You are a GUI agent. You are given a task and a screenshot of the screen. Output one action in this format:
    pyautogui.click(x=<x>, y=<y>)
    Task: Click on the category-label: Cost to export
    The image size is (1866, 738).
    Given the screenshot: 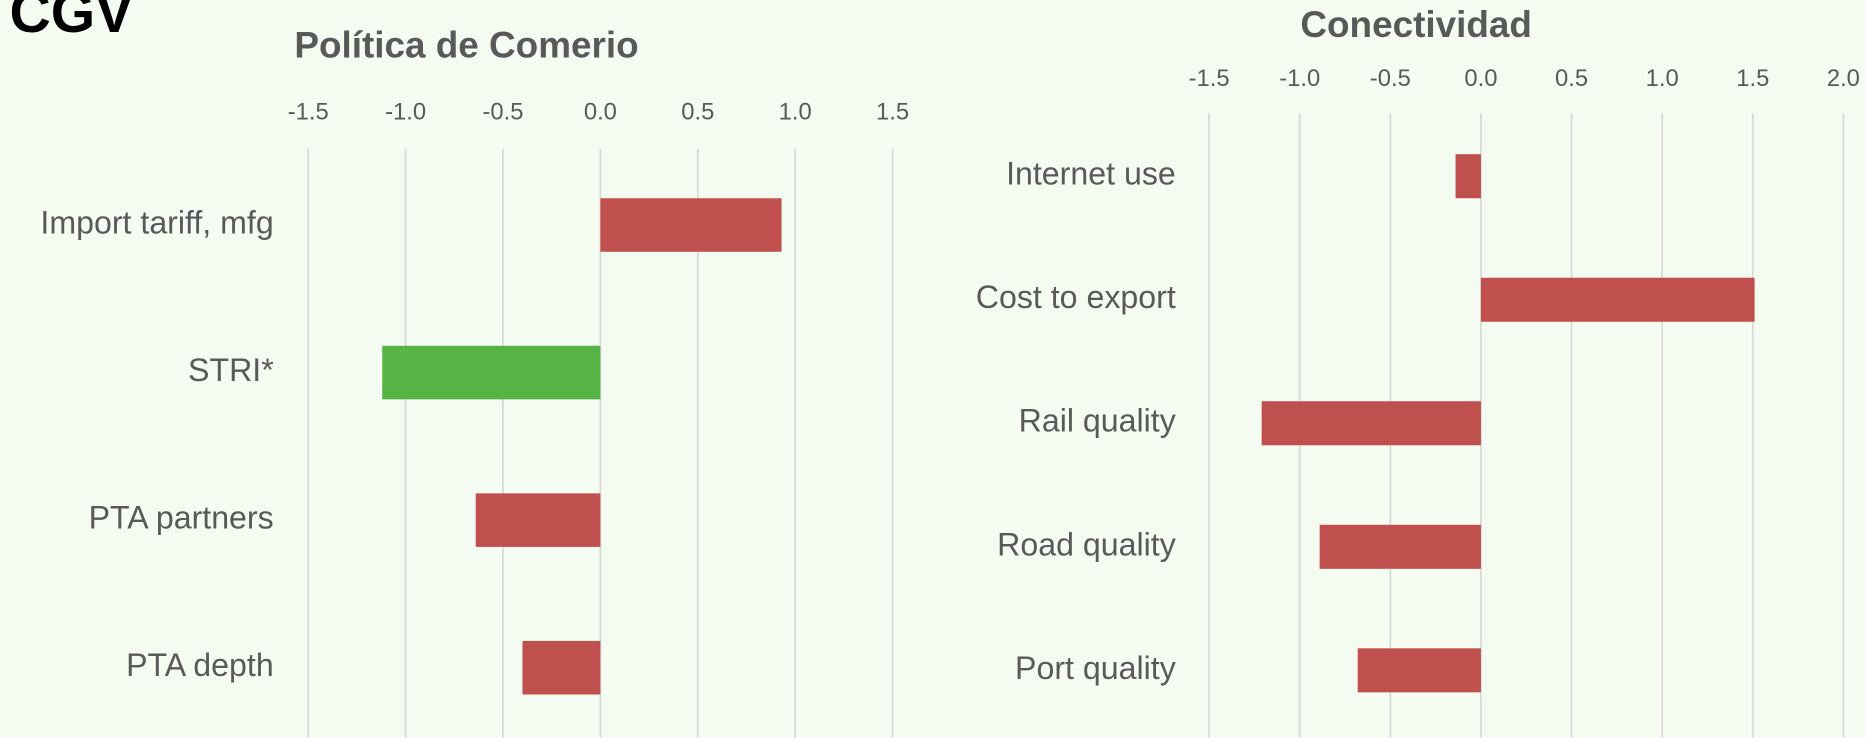 What is the action you would take?
    pyautogui.click(x=1076, y=297)
    